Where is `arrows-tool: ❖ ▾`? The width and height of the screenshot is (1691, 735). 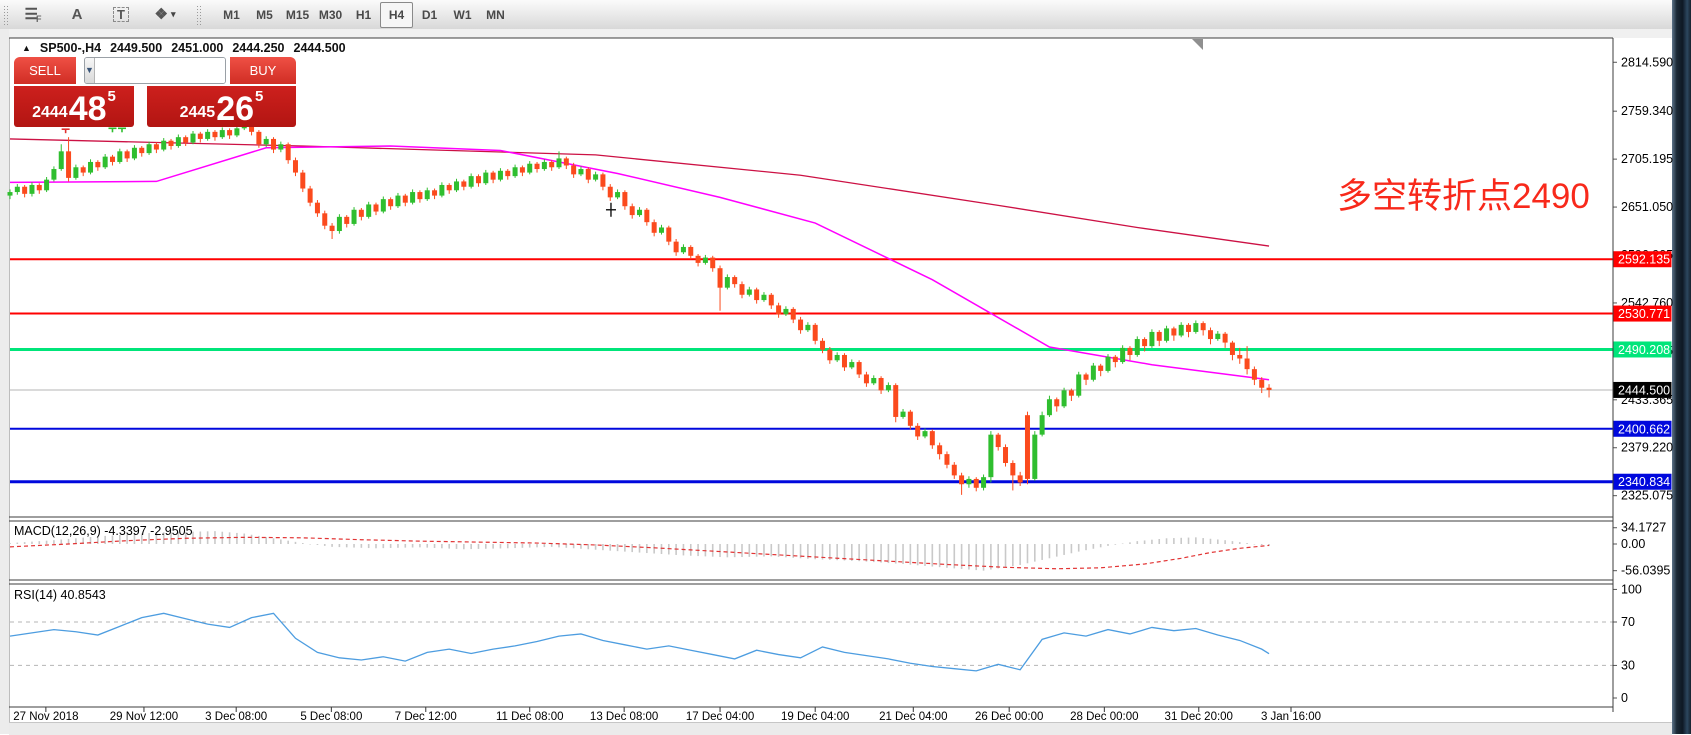
arrows-tool: ❖ ▾ is located at coordinates (165, 15).